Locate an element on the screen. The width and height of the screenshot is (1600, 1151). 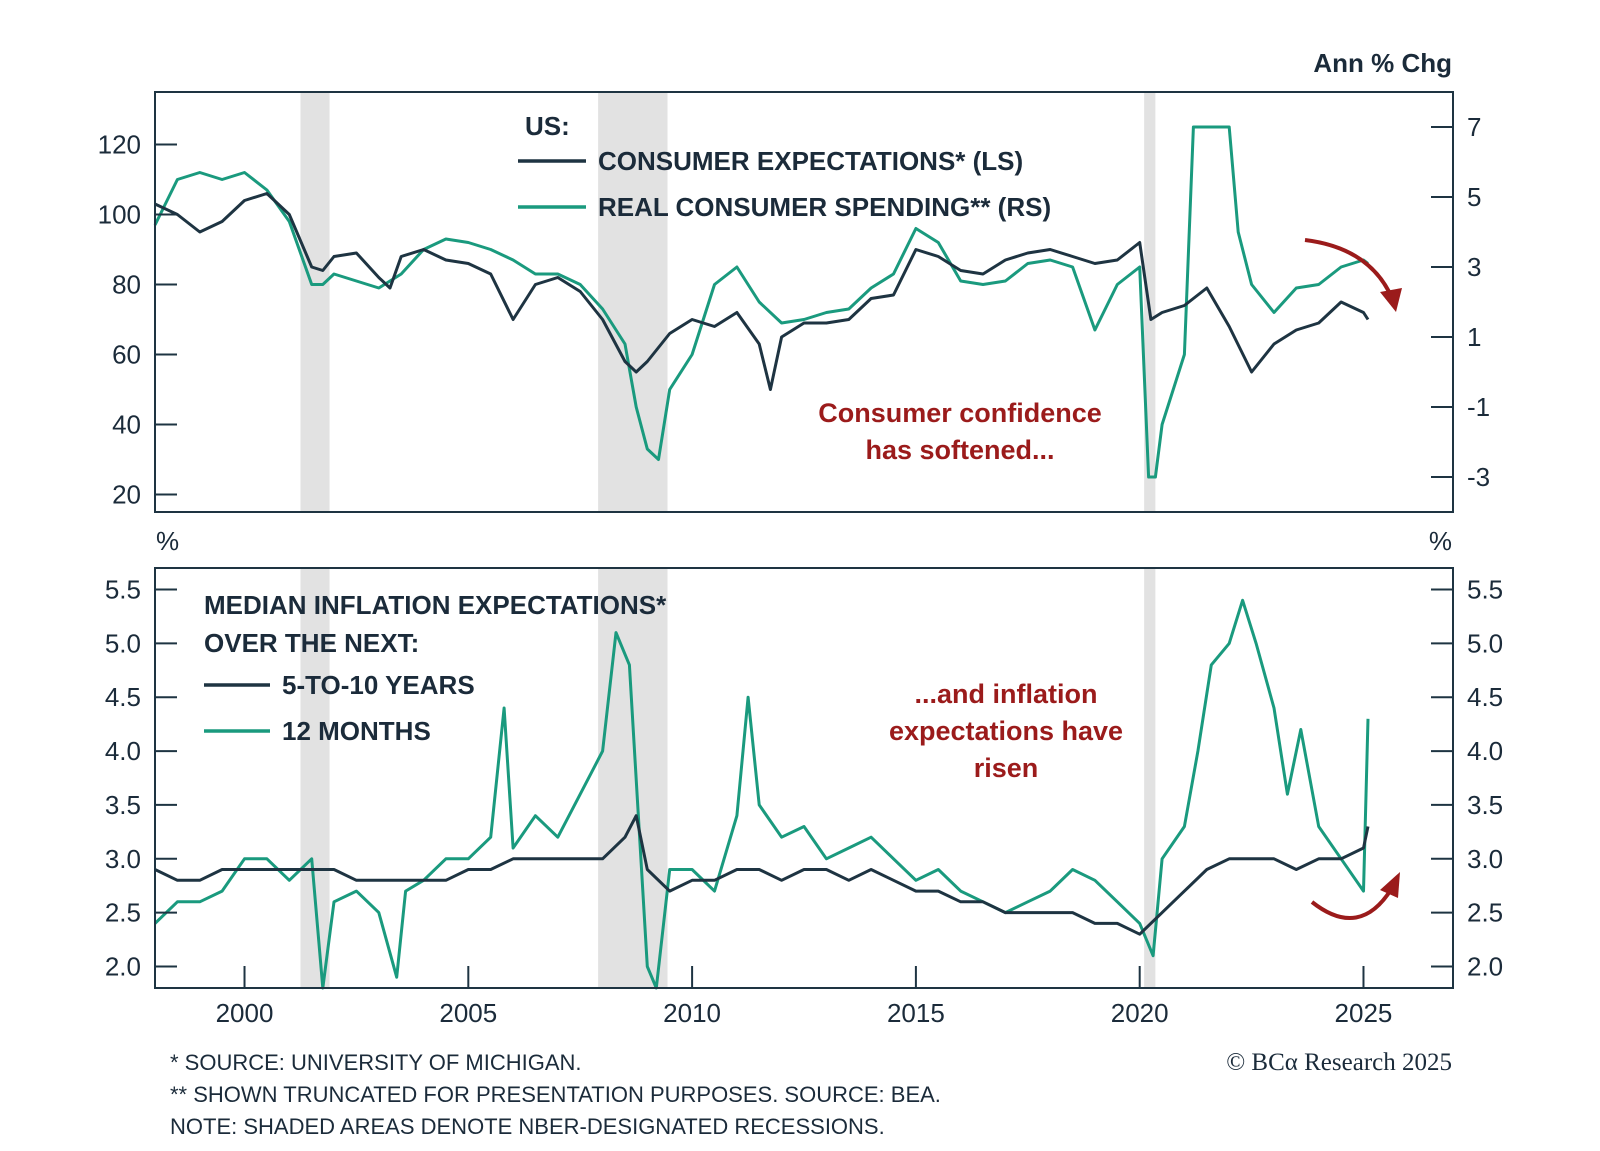
bottom-right-tick-label-4.0: 4.0 is located at coordinates (1485, 751).